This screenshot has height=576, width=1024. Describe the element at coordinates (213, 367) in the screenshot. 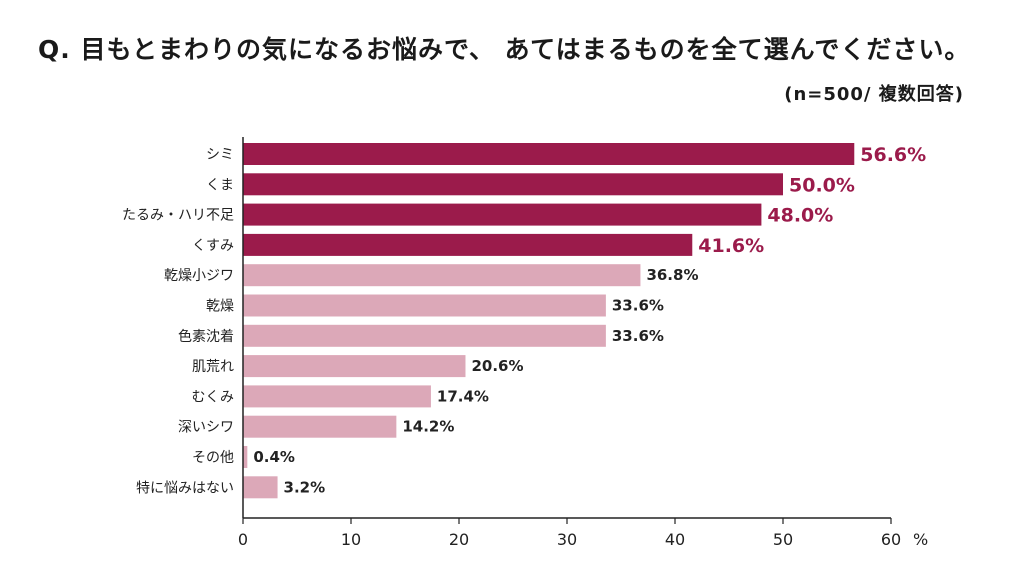

I see `category-label: 肌荒れ` at that location.